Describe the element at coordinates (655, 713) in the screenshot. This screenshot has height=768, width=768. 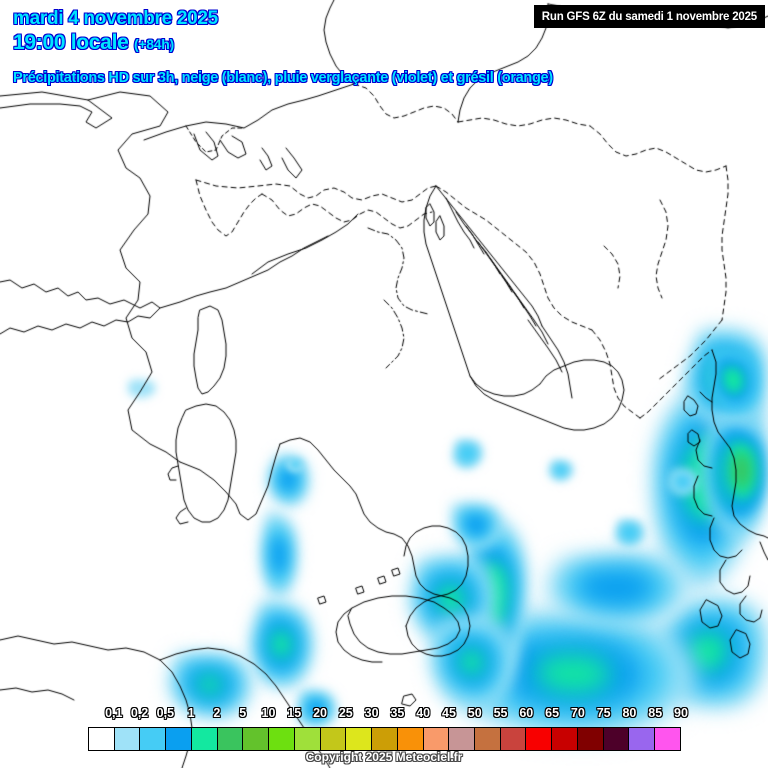
I see `colorbar-tick-label: 85` at that location.